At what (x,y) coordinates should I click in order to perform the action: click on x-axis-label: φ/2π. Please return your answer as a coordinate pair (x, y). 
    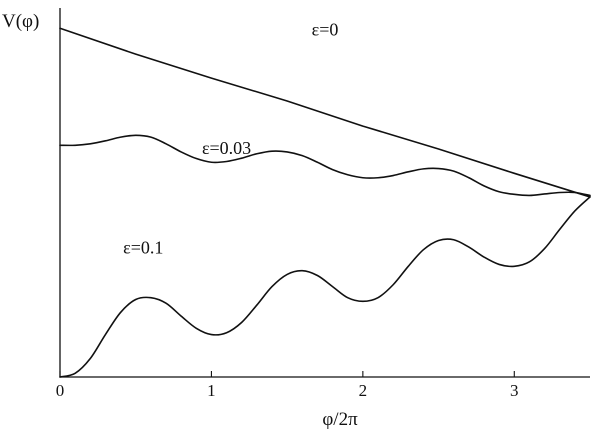
    Looking at the image, I should click on (340, 419).